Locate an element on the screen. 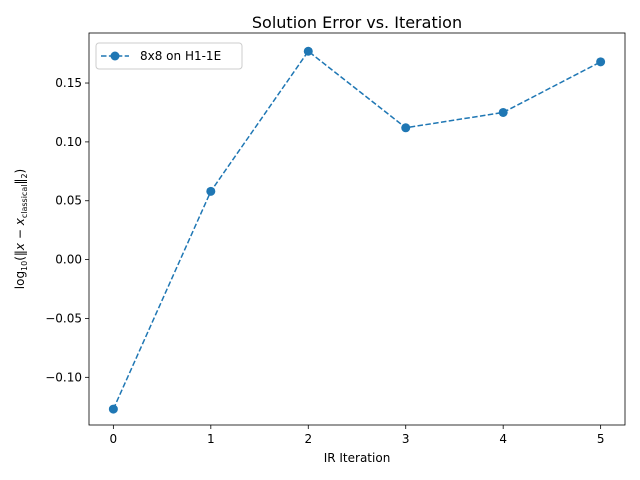 Image resolution: width=640 pixels, height=480 pixels. y-label-open: (‖ is located at coordinates (20, 255).